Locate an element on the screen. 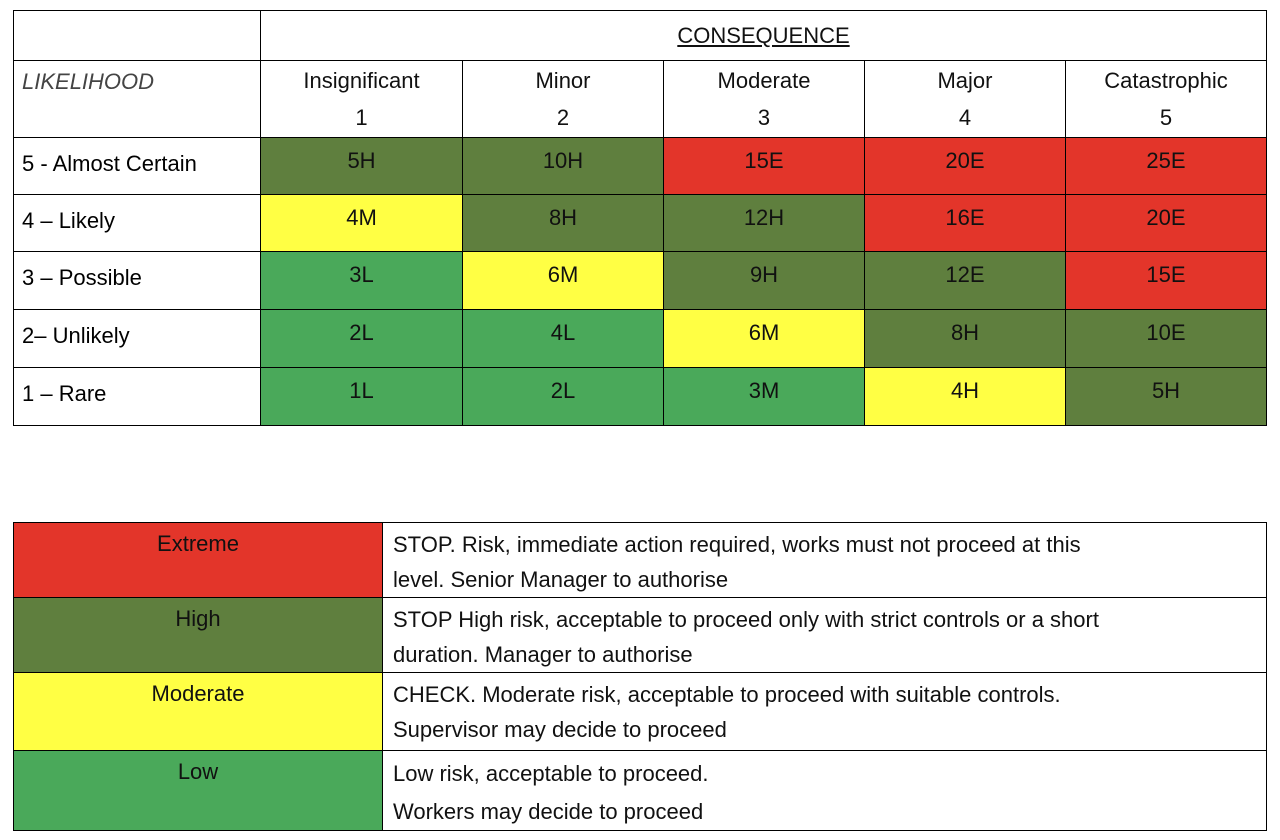  description-line: Workers may decide to proceed is located at coordinates (548, 811).